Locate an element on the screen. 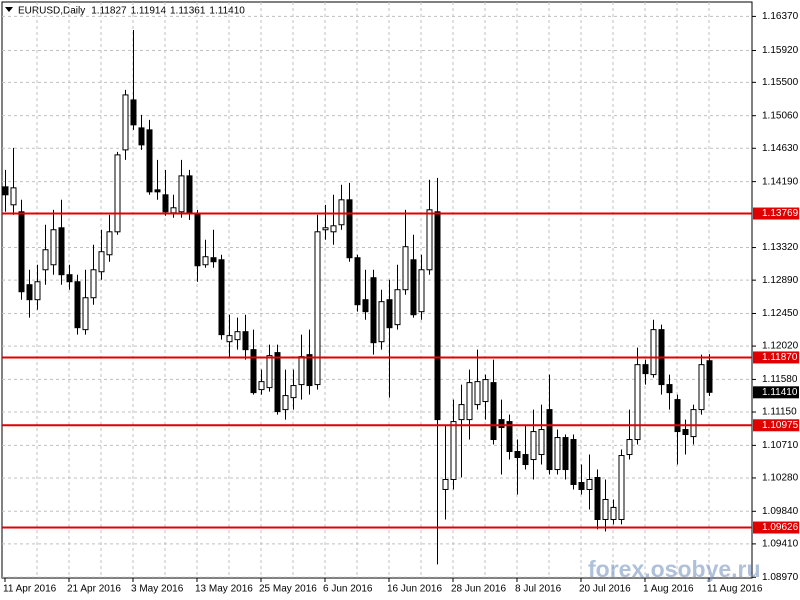 The width and height of the screenshot is (800, 600). level-label: 1.09626 is located at coordinates (780, 527).